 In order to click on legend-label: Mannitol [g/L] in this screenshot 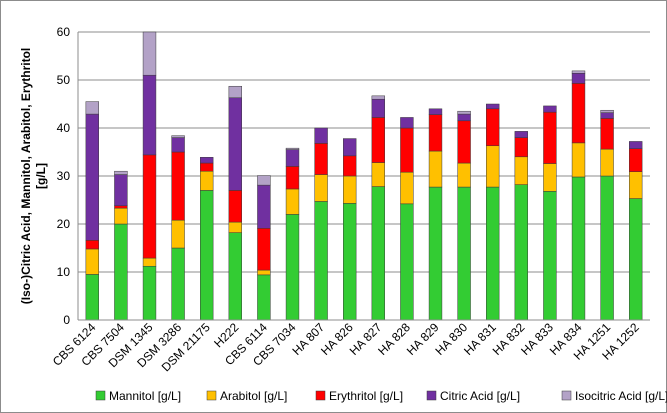, I will do `click(145, 396)`.